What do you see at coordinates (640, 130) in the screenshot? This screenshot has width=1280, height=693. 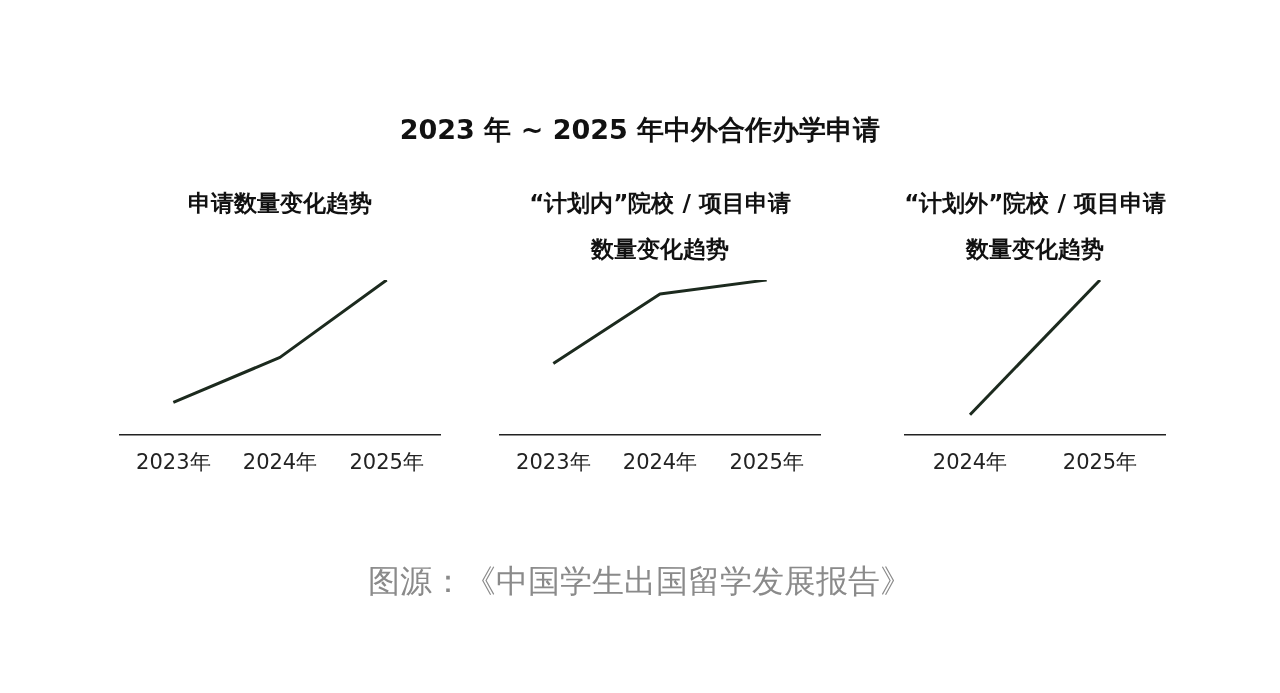 I see `chart-title: 2023 年 ~ 2025 年中外合作办学申请` at bounding box center [640, 130].